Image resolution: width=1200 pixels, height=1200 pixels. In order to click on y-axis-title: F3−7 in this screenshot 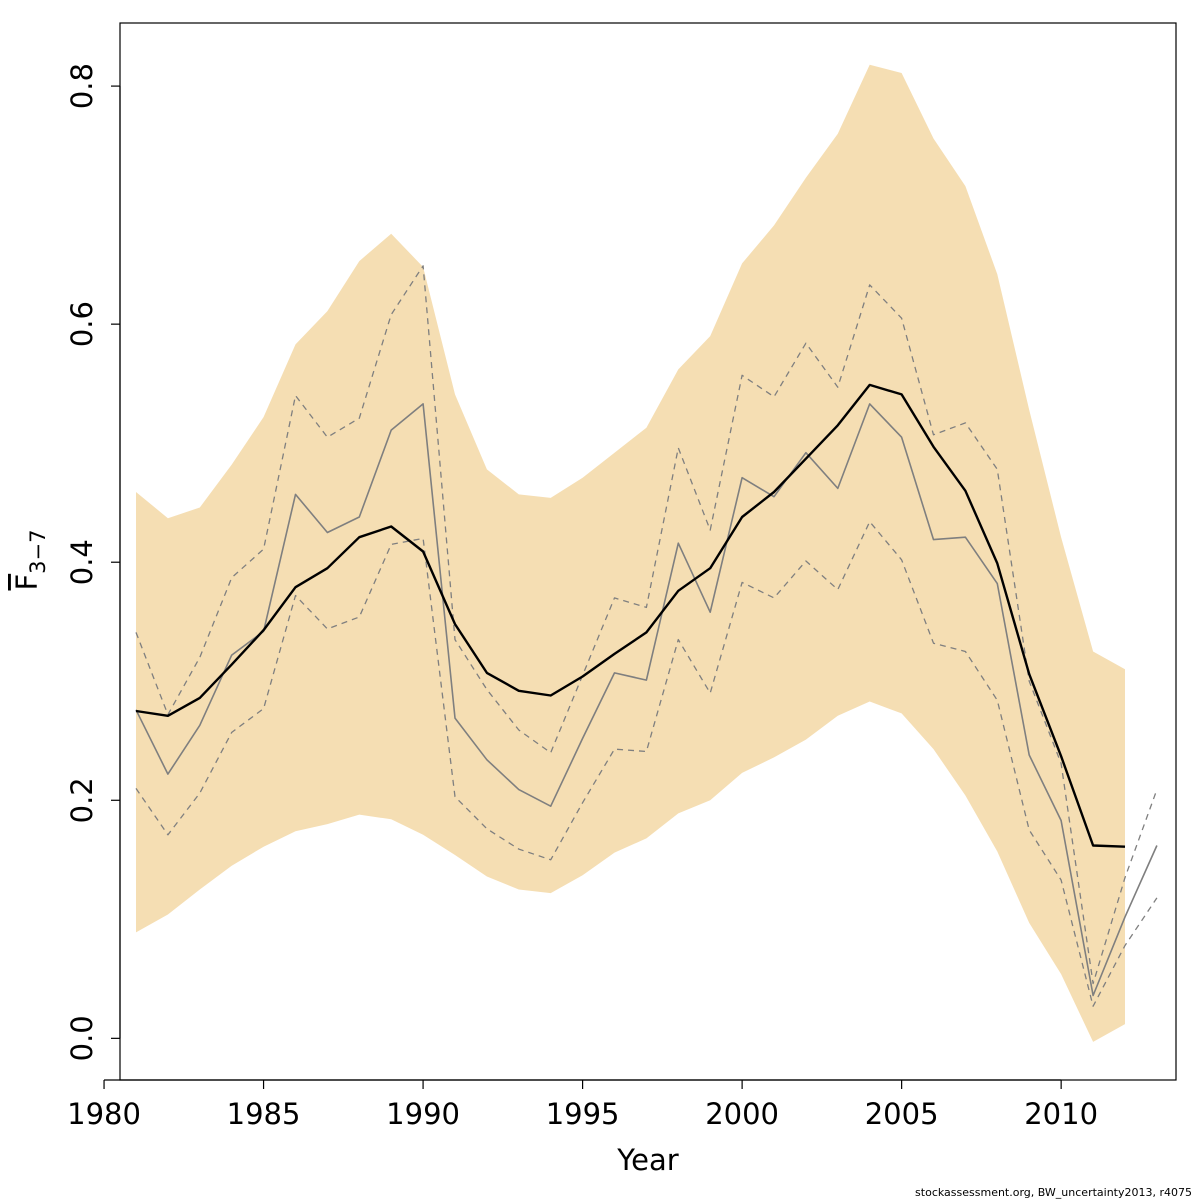, I will do `click(30, 559)`.